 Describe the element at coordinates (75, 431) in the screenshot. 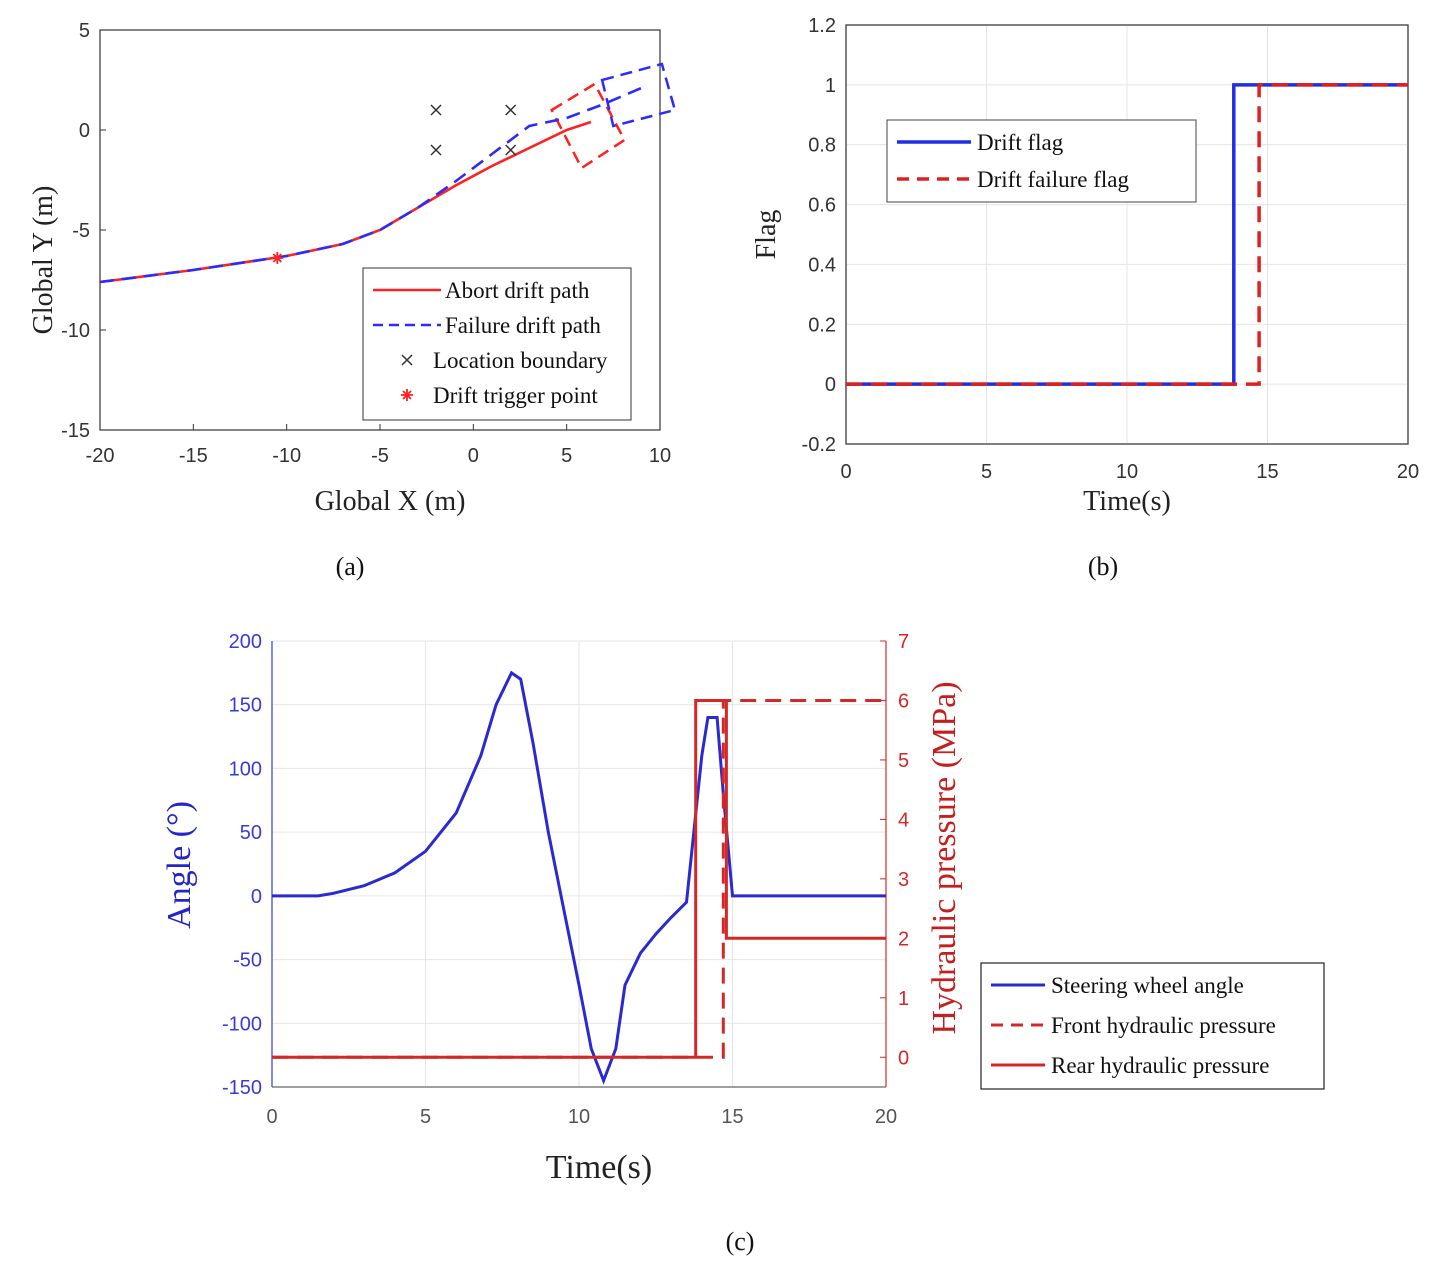

I see `y-tick-label: -15` at that location.